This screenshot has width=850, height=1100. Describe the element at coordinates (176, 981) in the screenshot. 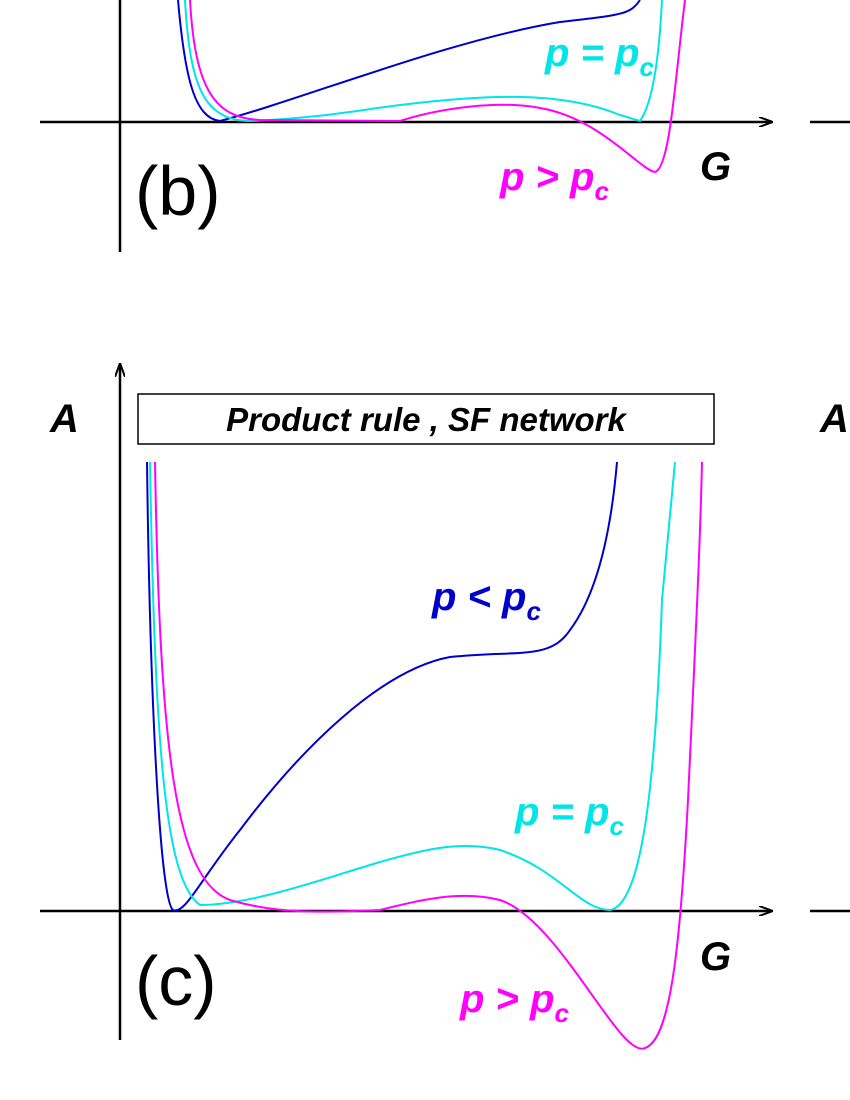

I see `panel-label: (c)` at that location.